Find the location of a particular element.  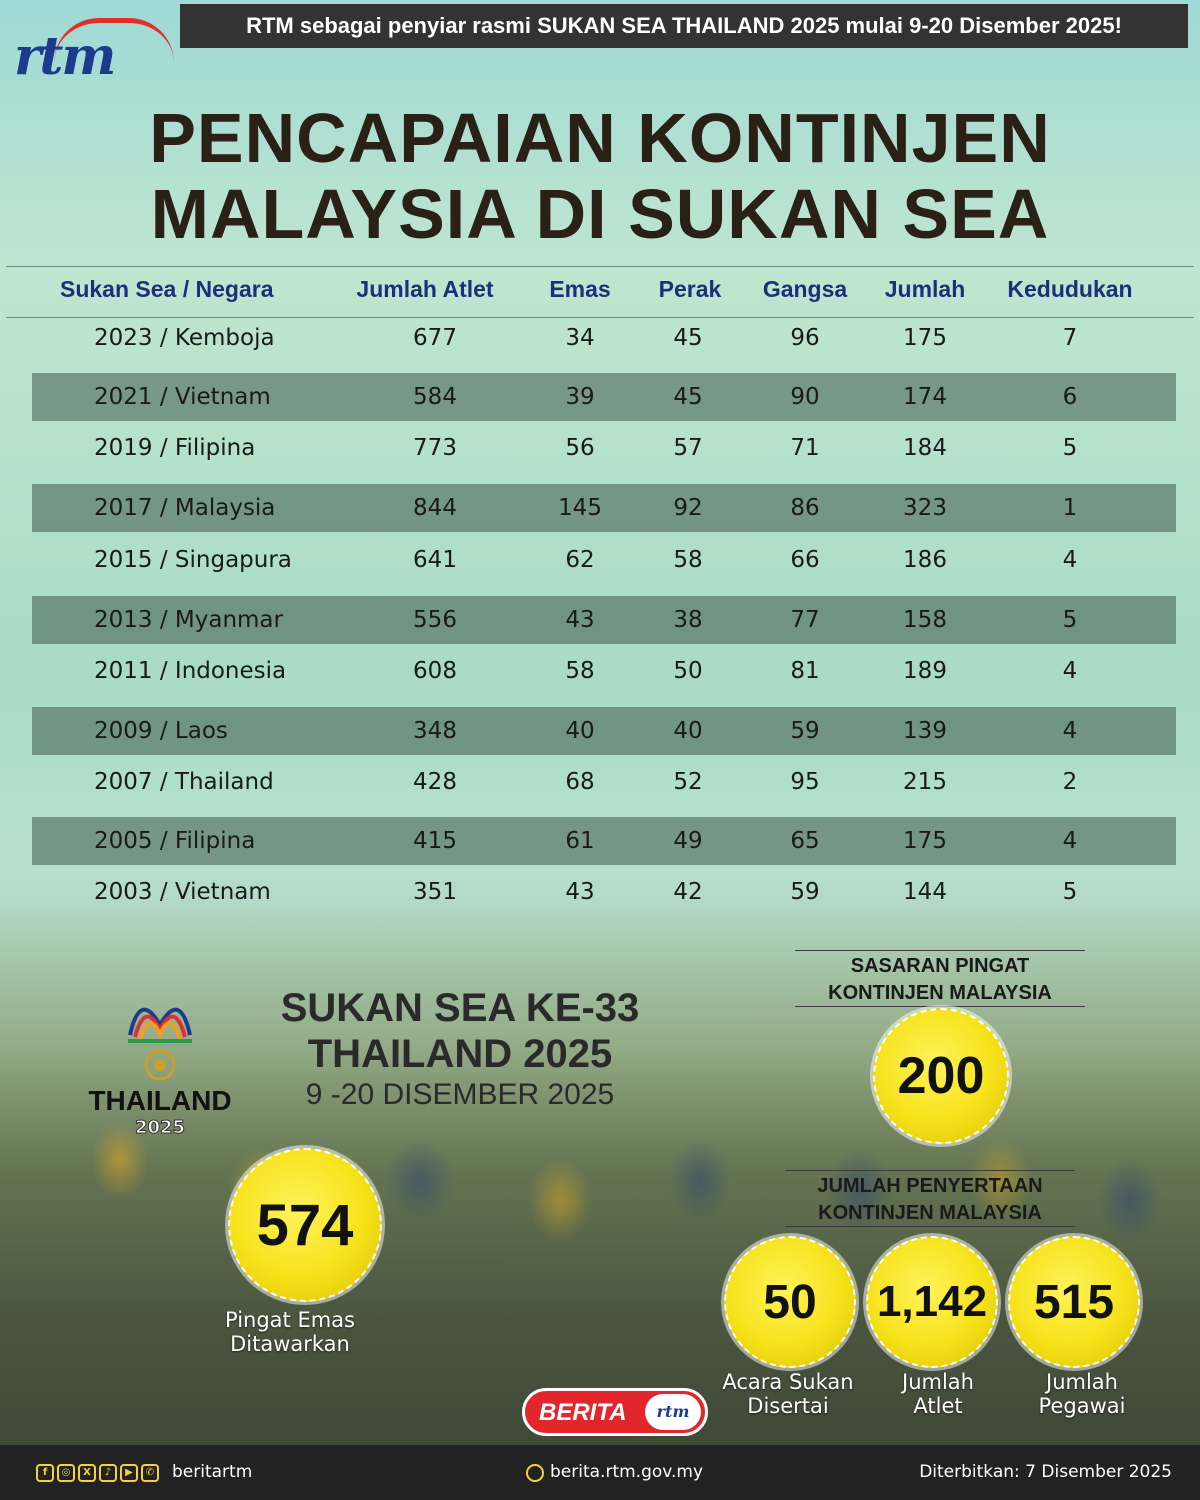

instagram-icon: ◎ is located at coordinates (66, 1473).